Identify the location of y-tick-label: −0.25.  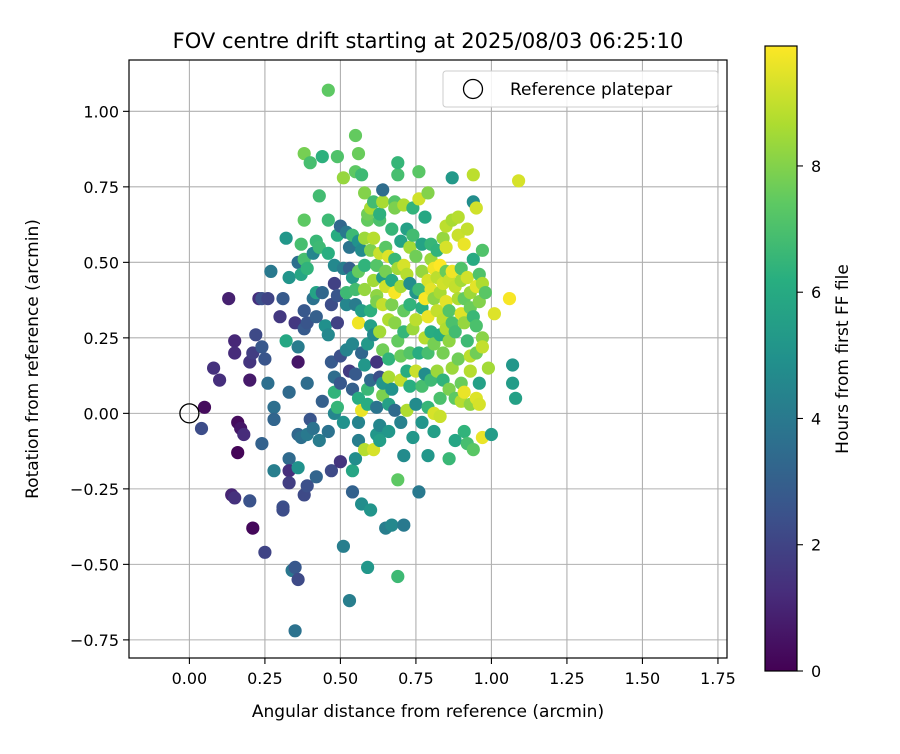
(94, 489).